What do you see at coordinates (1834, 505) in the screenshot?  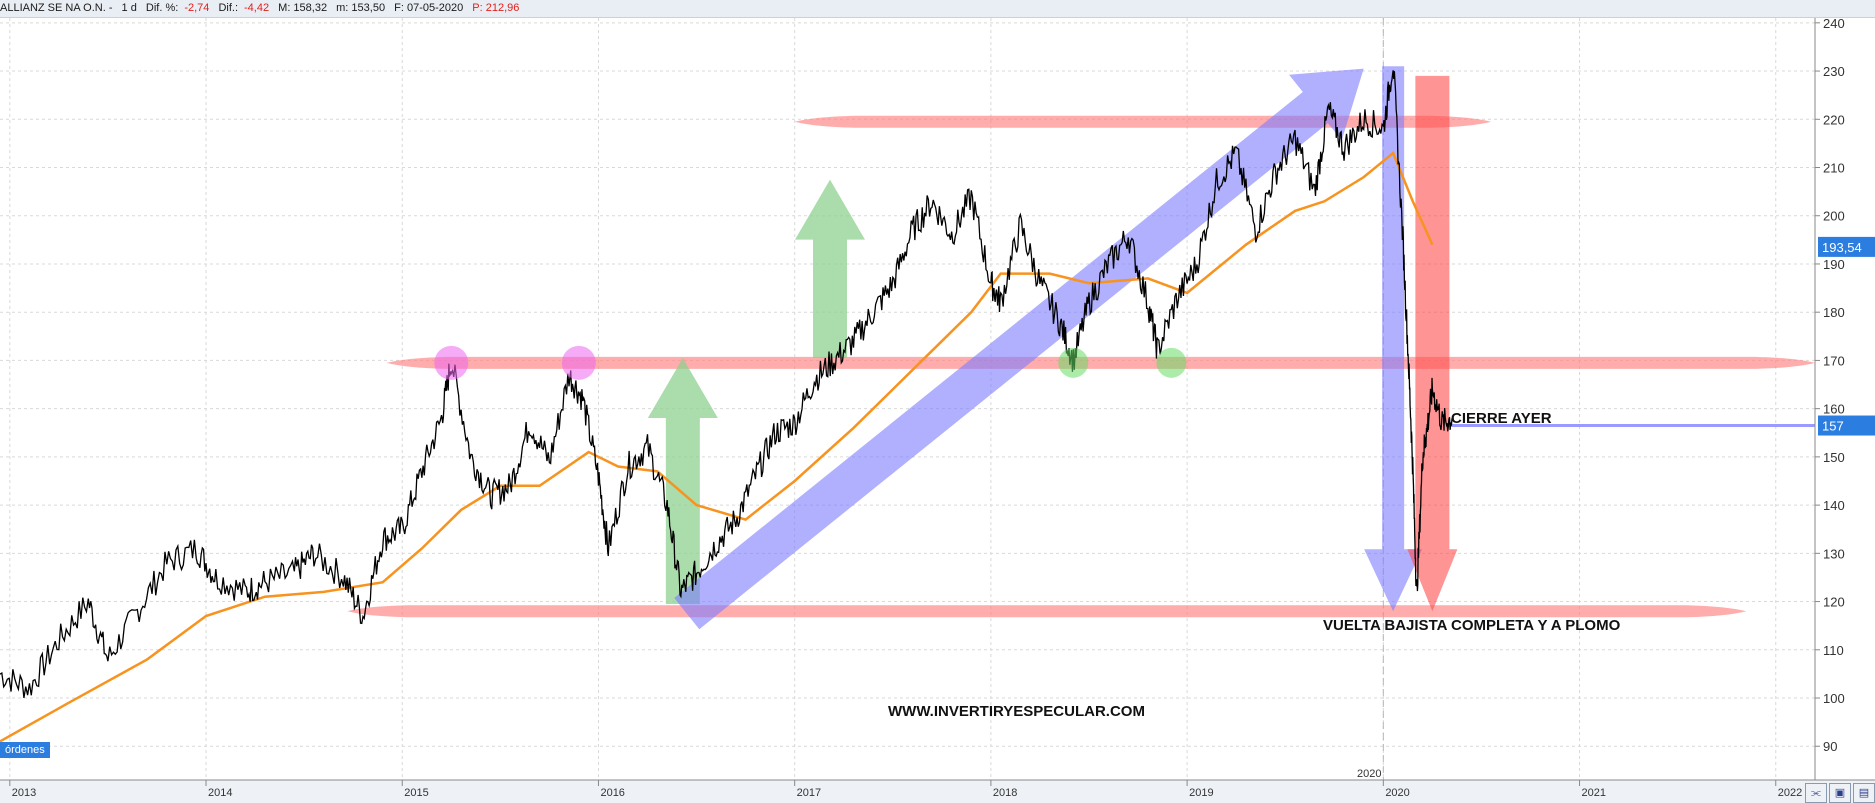 I see `y-tick-label: 140` at bounding box center [1834, 505].